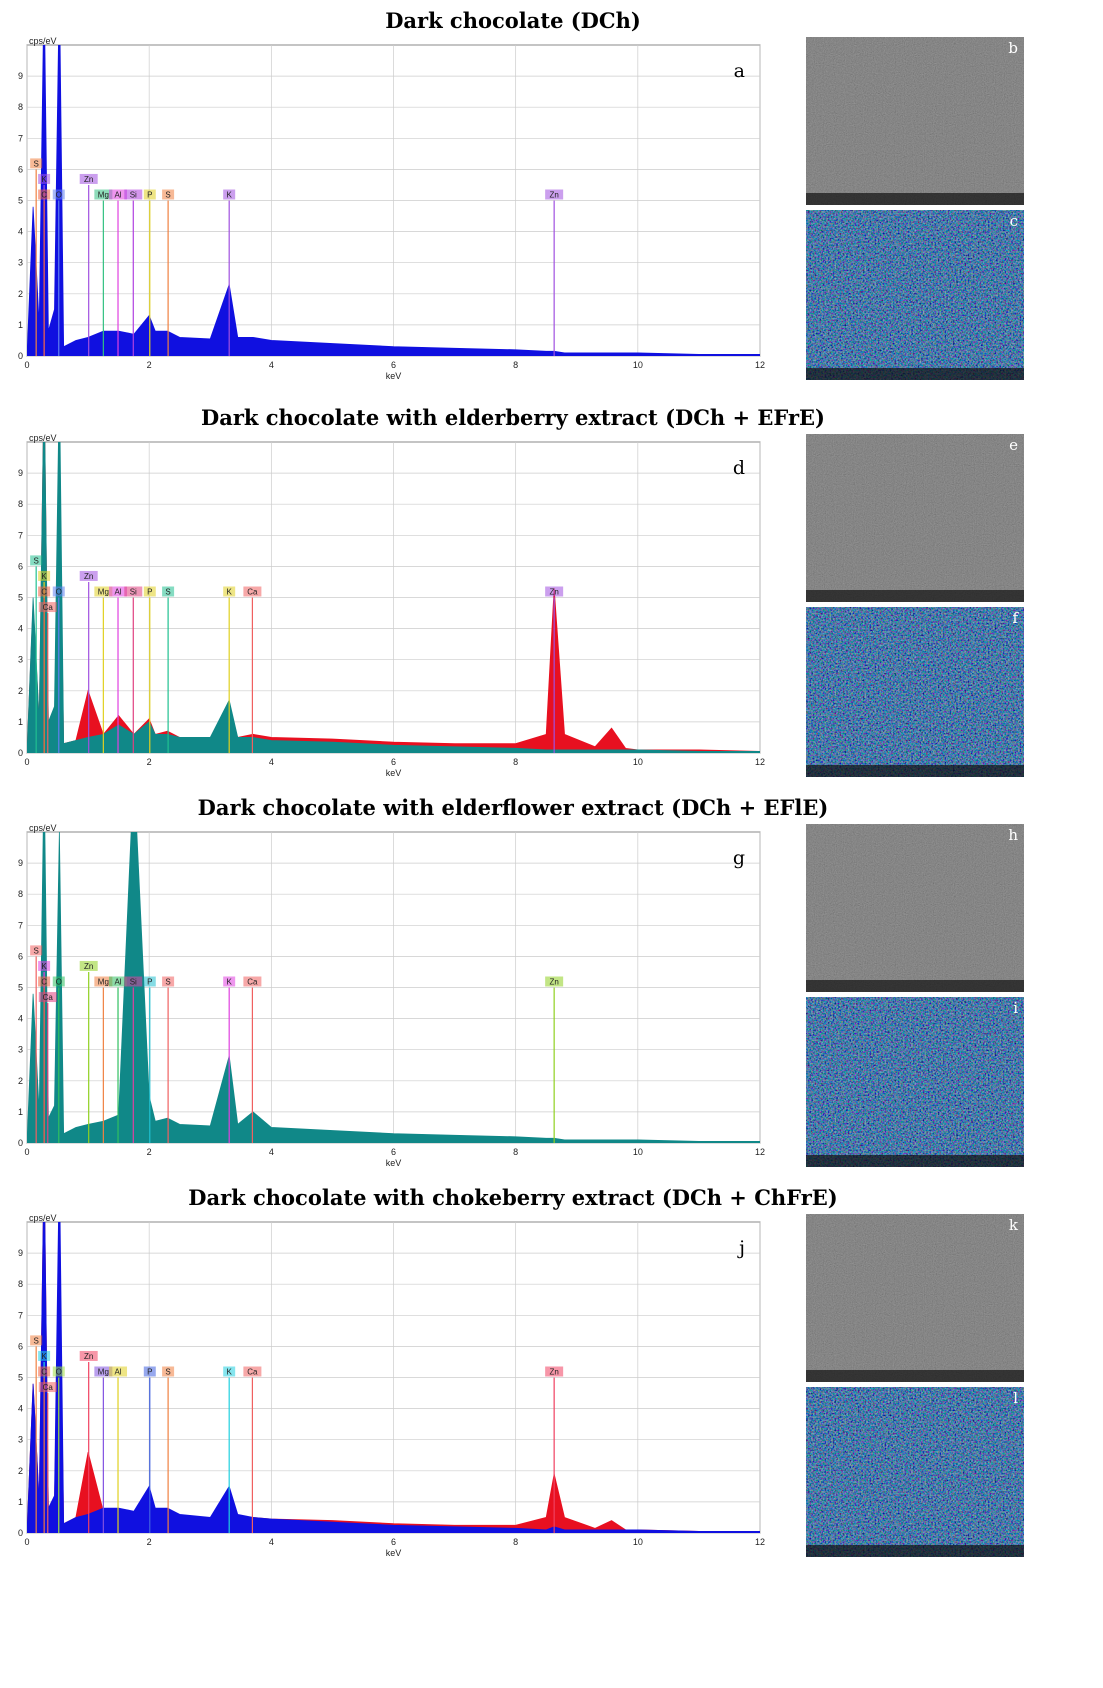 The image size is (1103, 1688). I want to click on x-tick-label: 2, so click(149, 1152).